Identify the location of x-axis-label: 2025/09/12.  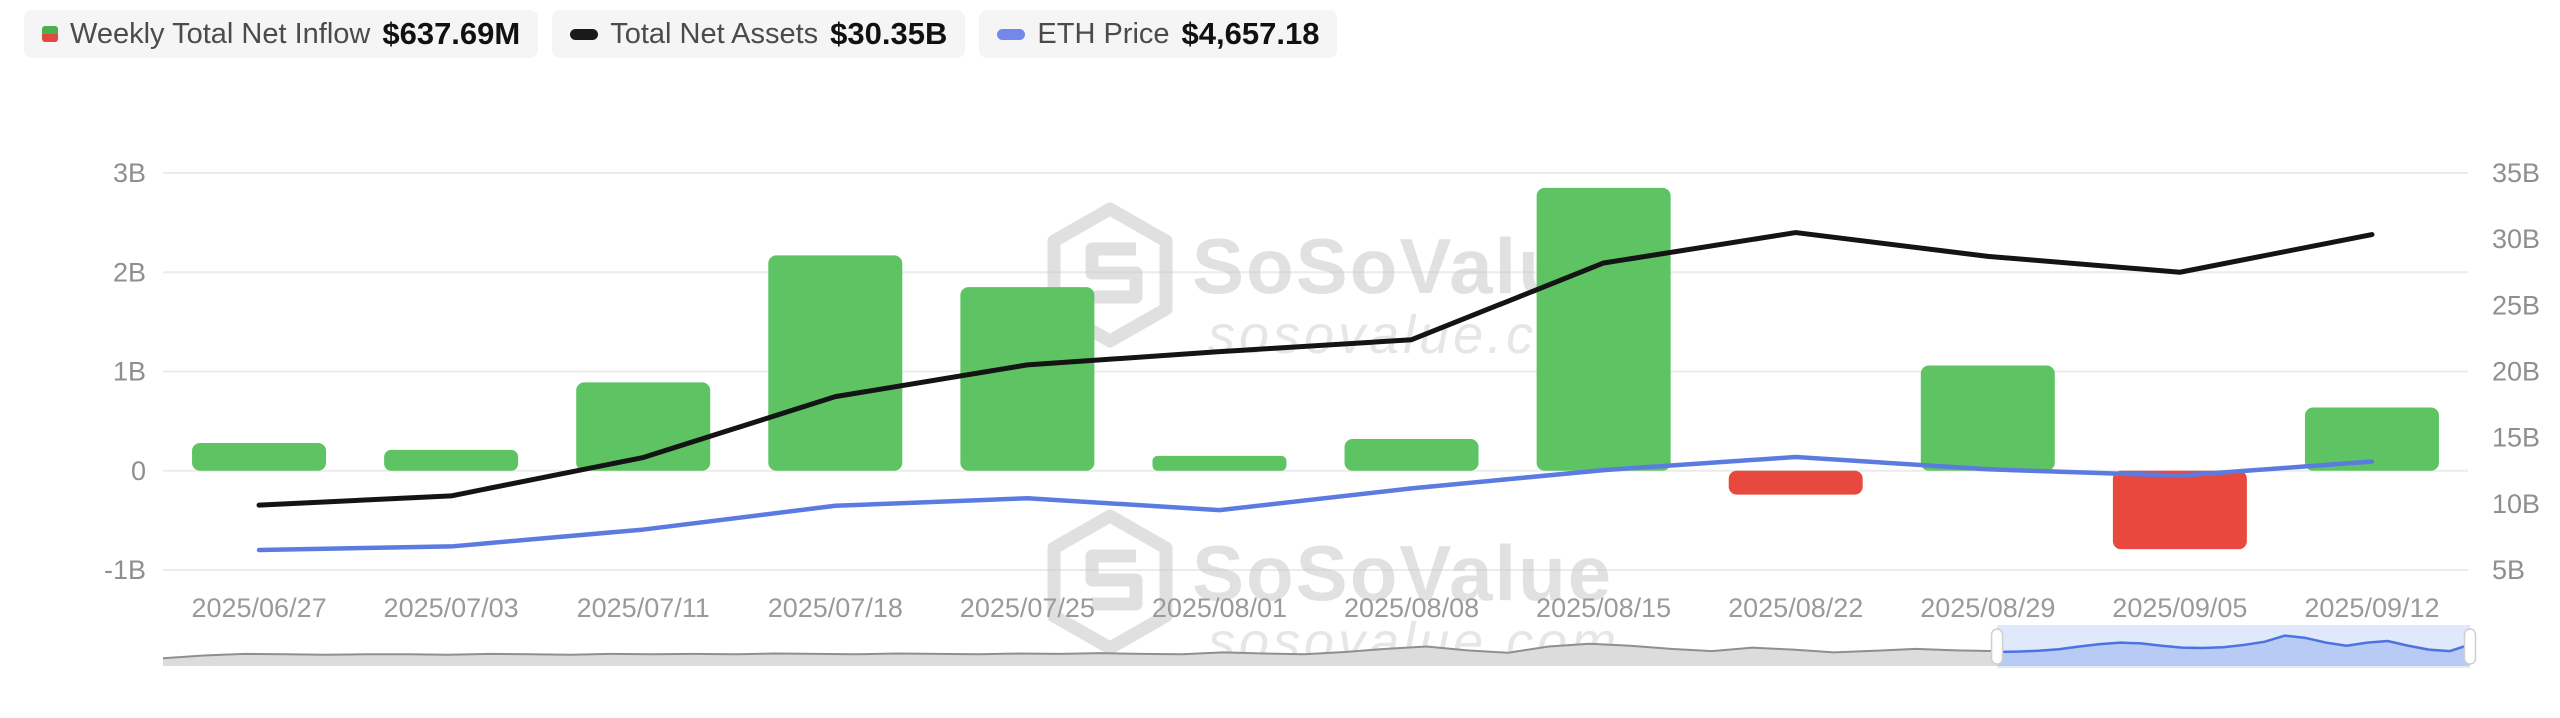
(2371, 608).